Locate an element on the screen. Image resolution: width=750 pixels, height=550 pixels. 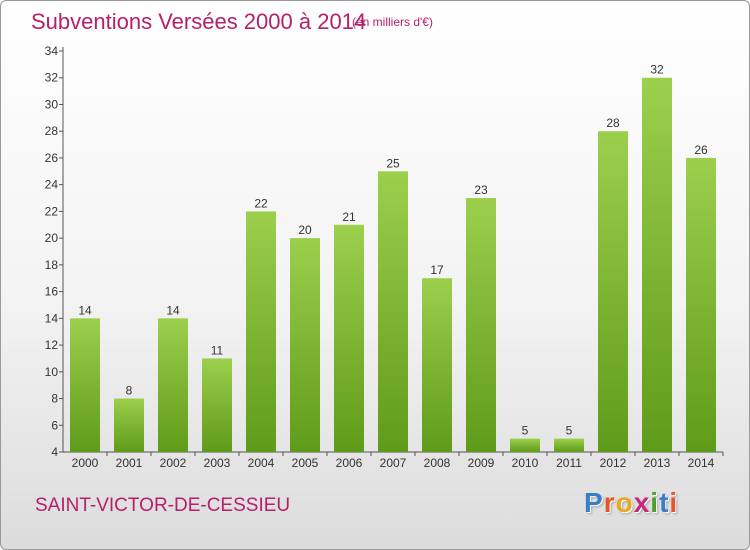
bar-2010 is located at coordinates (525, 445).